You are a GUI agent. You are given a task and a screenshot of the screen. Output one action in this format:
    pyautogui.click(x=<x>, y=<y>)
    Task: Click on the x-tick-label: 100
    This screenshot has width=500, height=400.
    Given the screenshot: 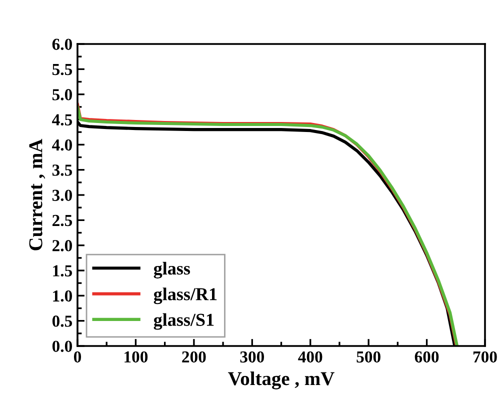 What is the action you would take?
    pyautogui.click(x=136, y=357)
    